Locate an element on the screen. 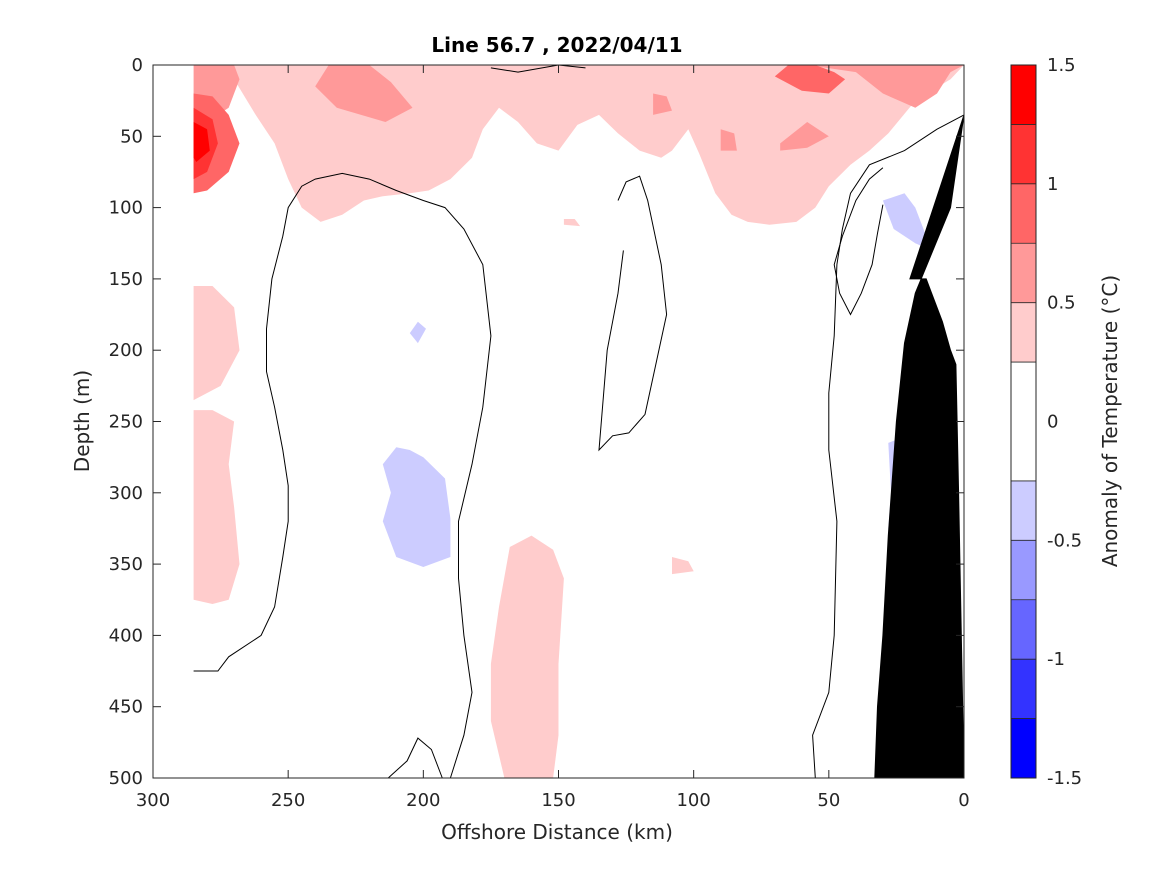  y-tick-label: 250 is located at coordinates (126, 422).